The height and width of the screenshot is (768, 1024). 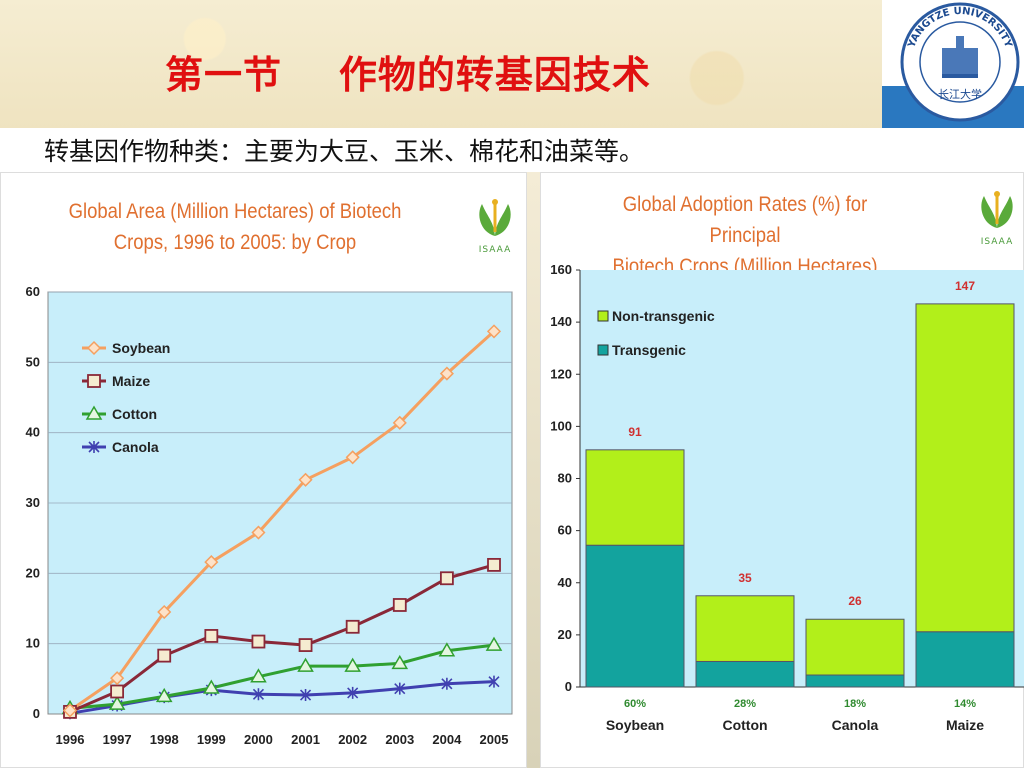 I want to click on panel-divider, so click(x=533, y=470).